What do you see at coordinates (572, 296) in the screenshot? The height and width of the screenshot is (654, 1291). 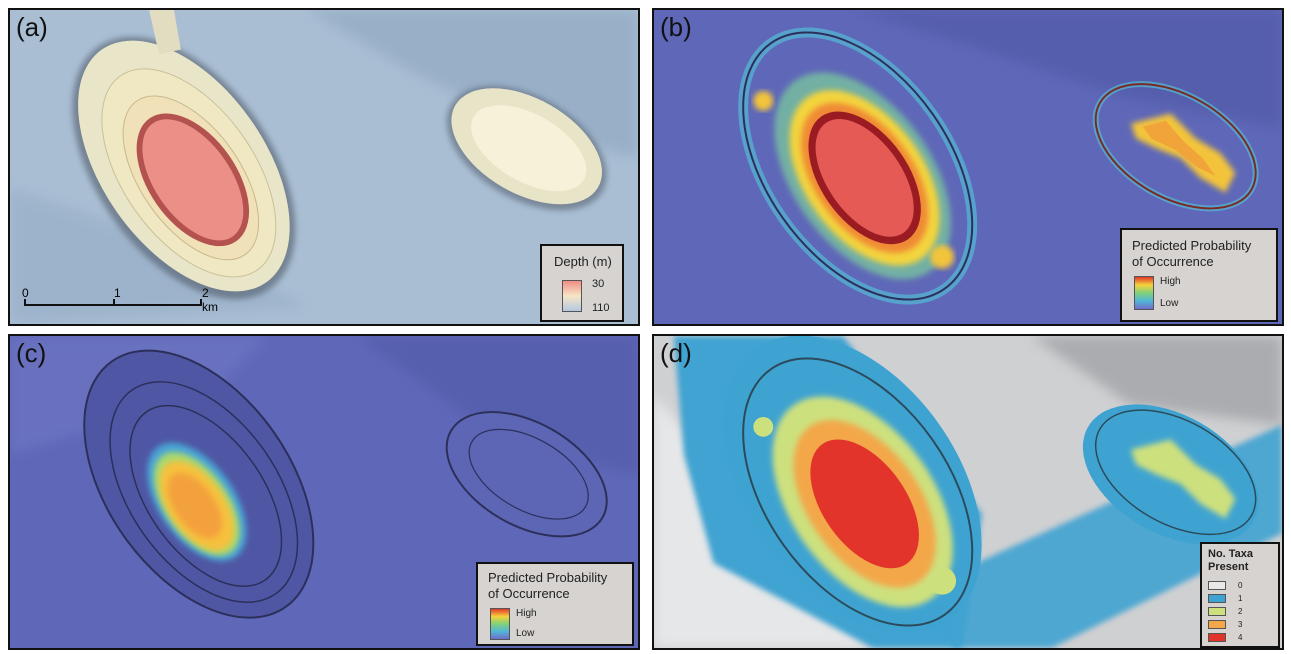 I see `depth-color-ramp` at bounding box center [572, 296].